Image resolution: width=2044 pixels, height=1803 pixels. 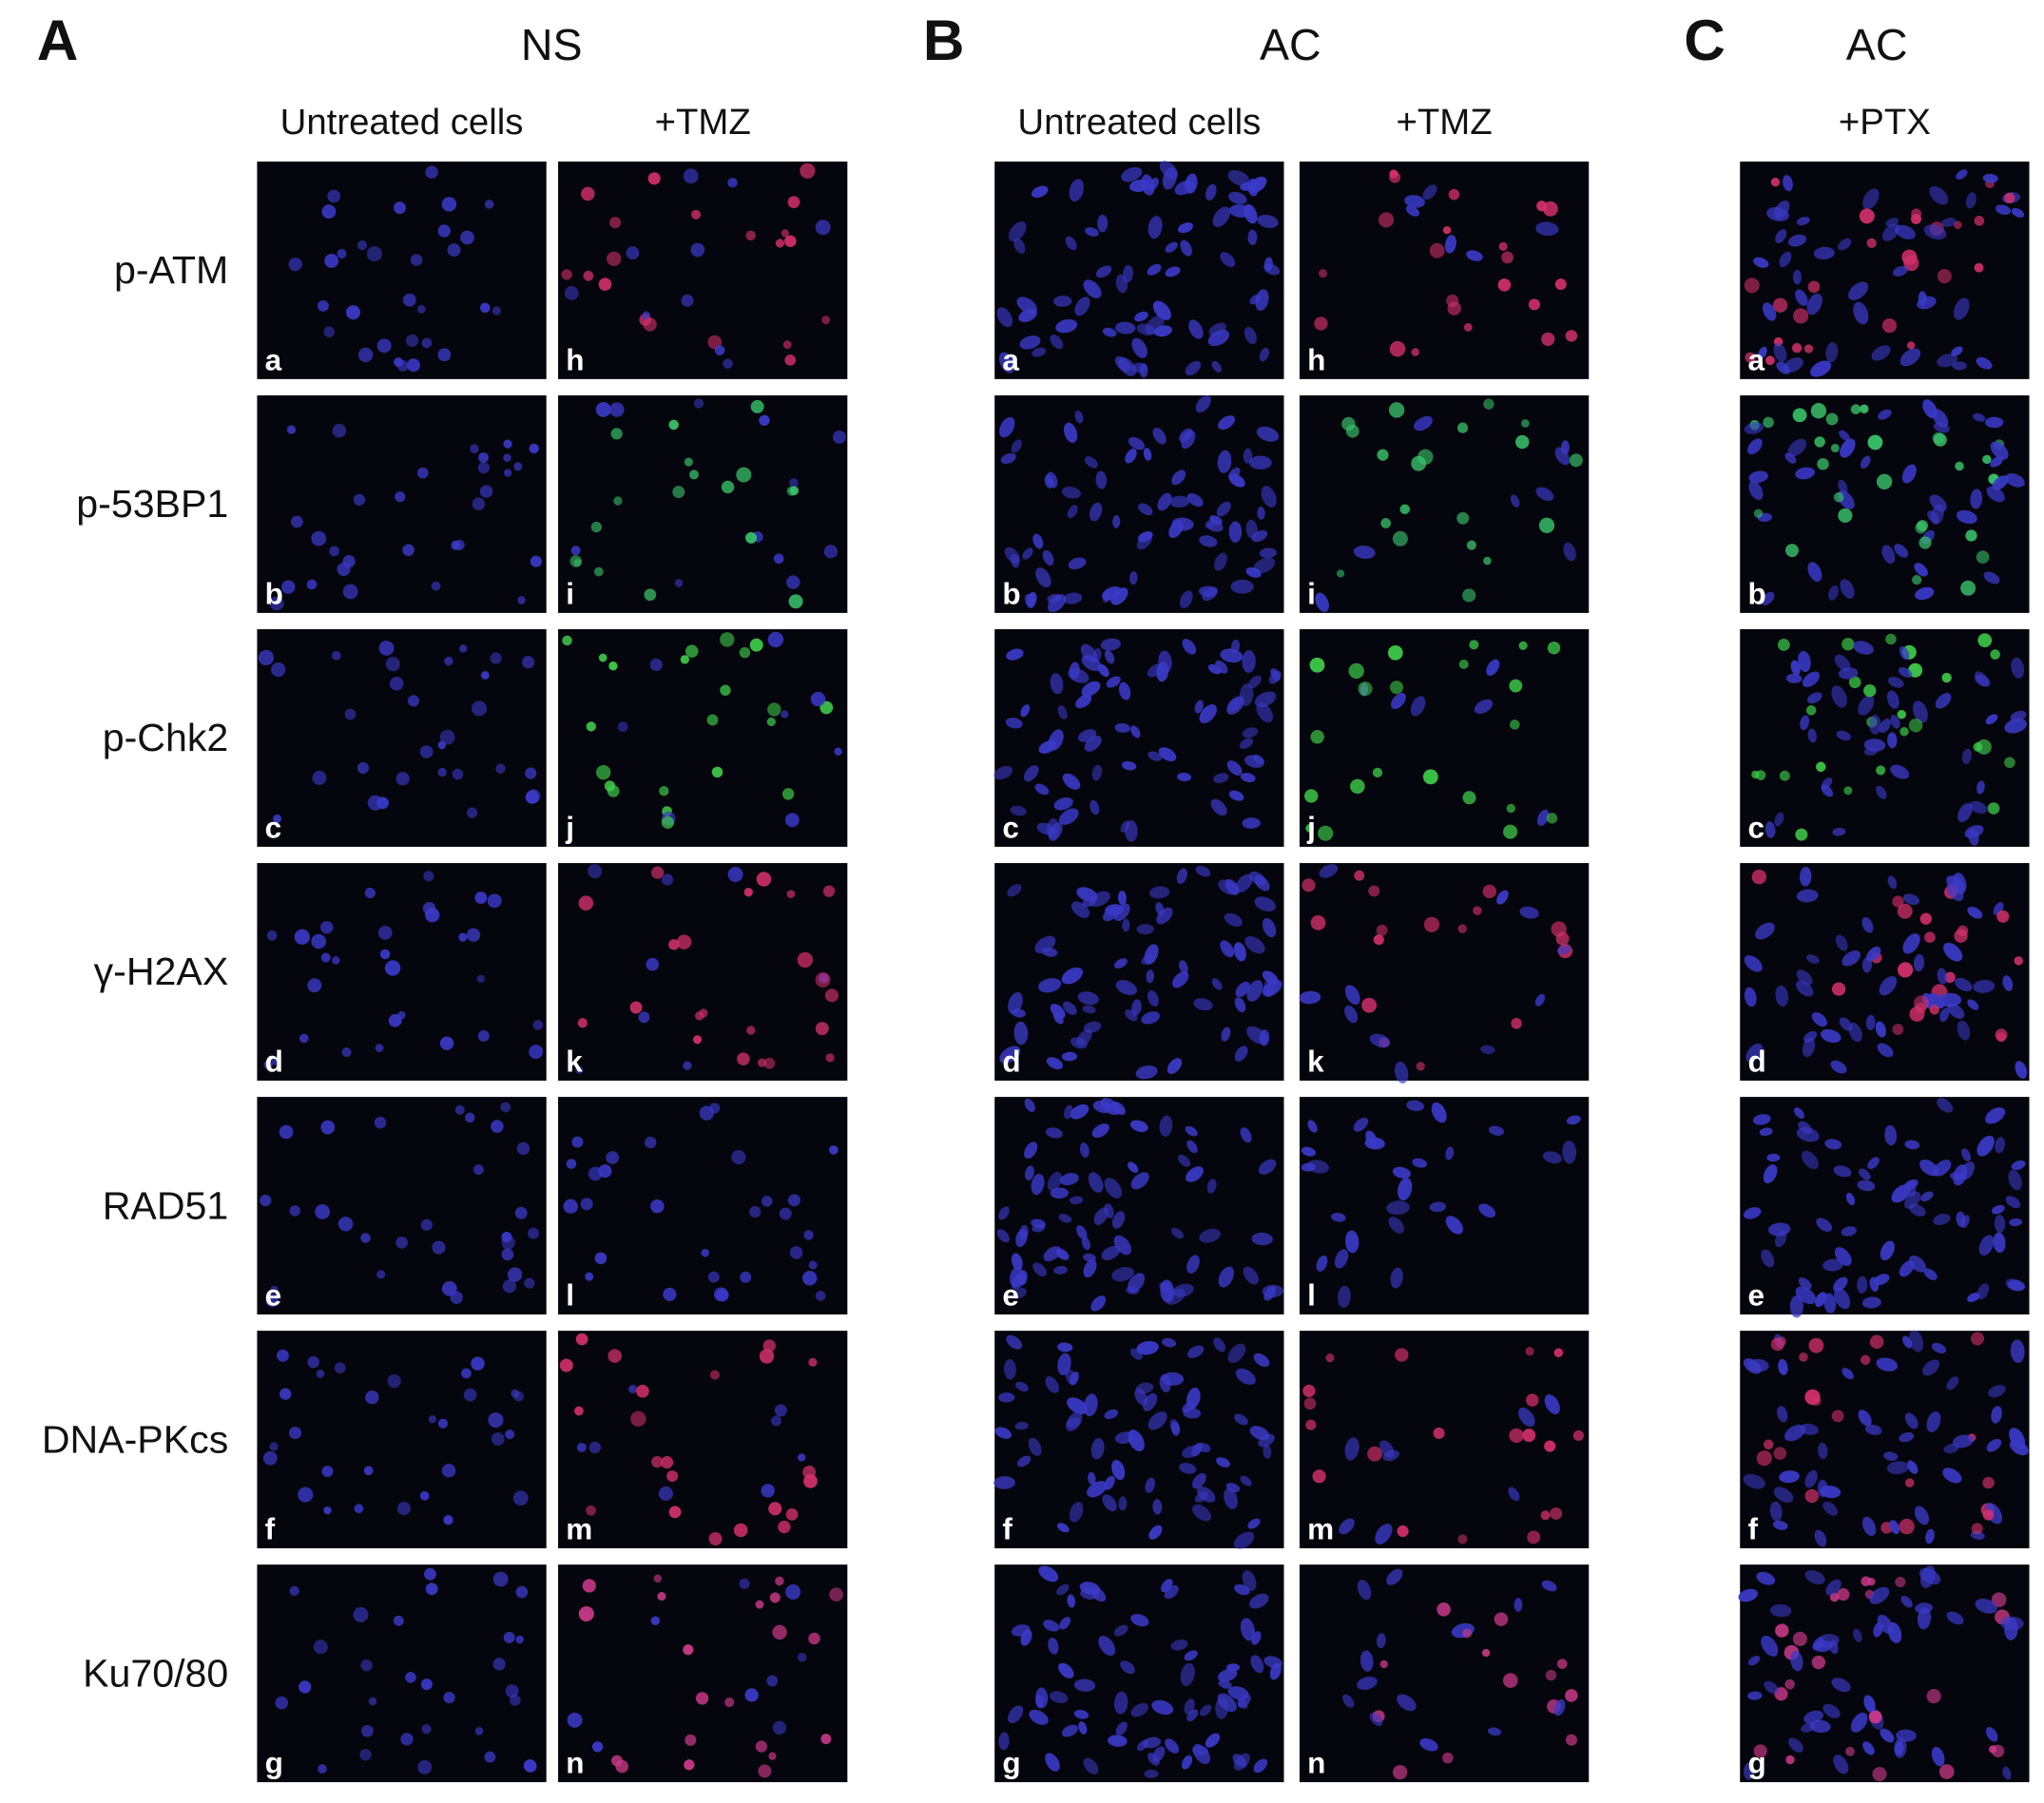 What do you see at coordinates (703, 122) in the screenshot?
I see `column-label: +TMZ` at bounding box center [703, 122].